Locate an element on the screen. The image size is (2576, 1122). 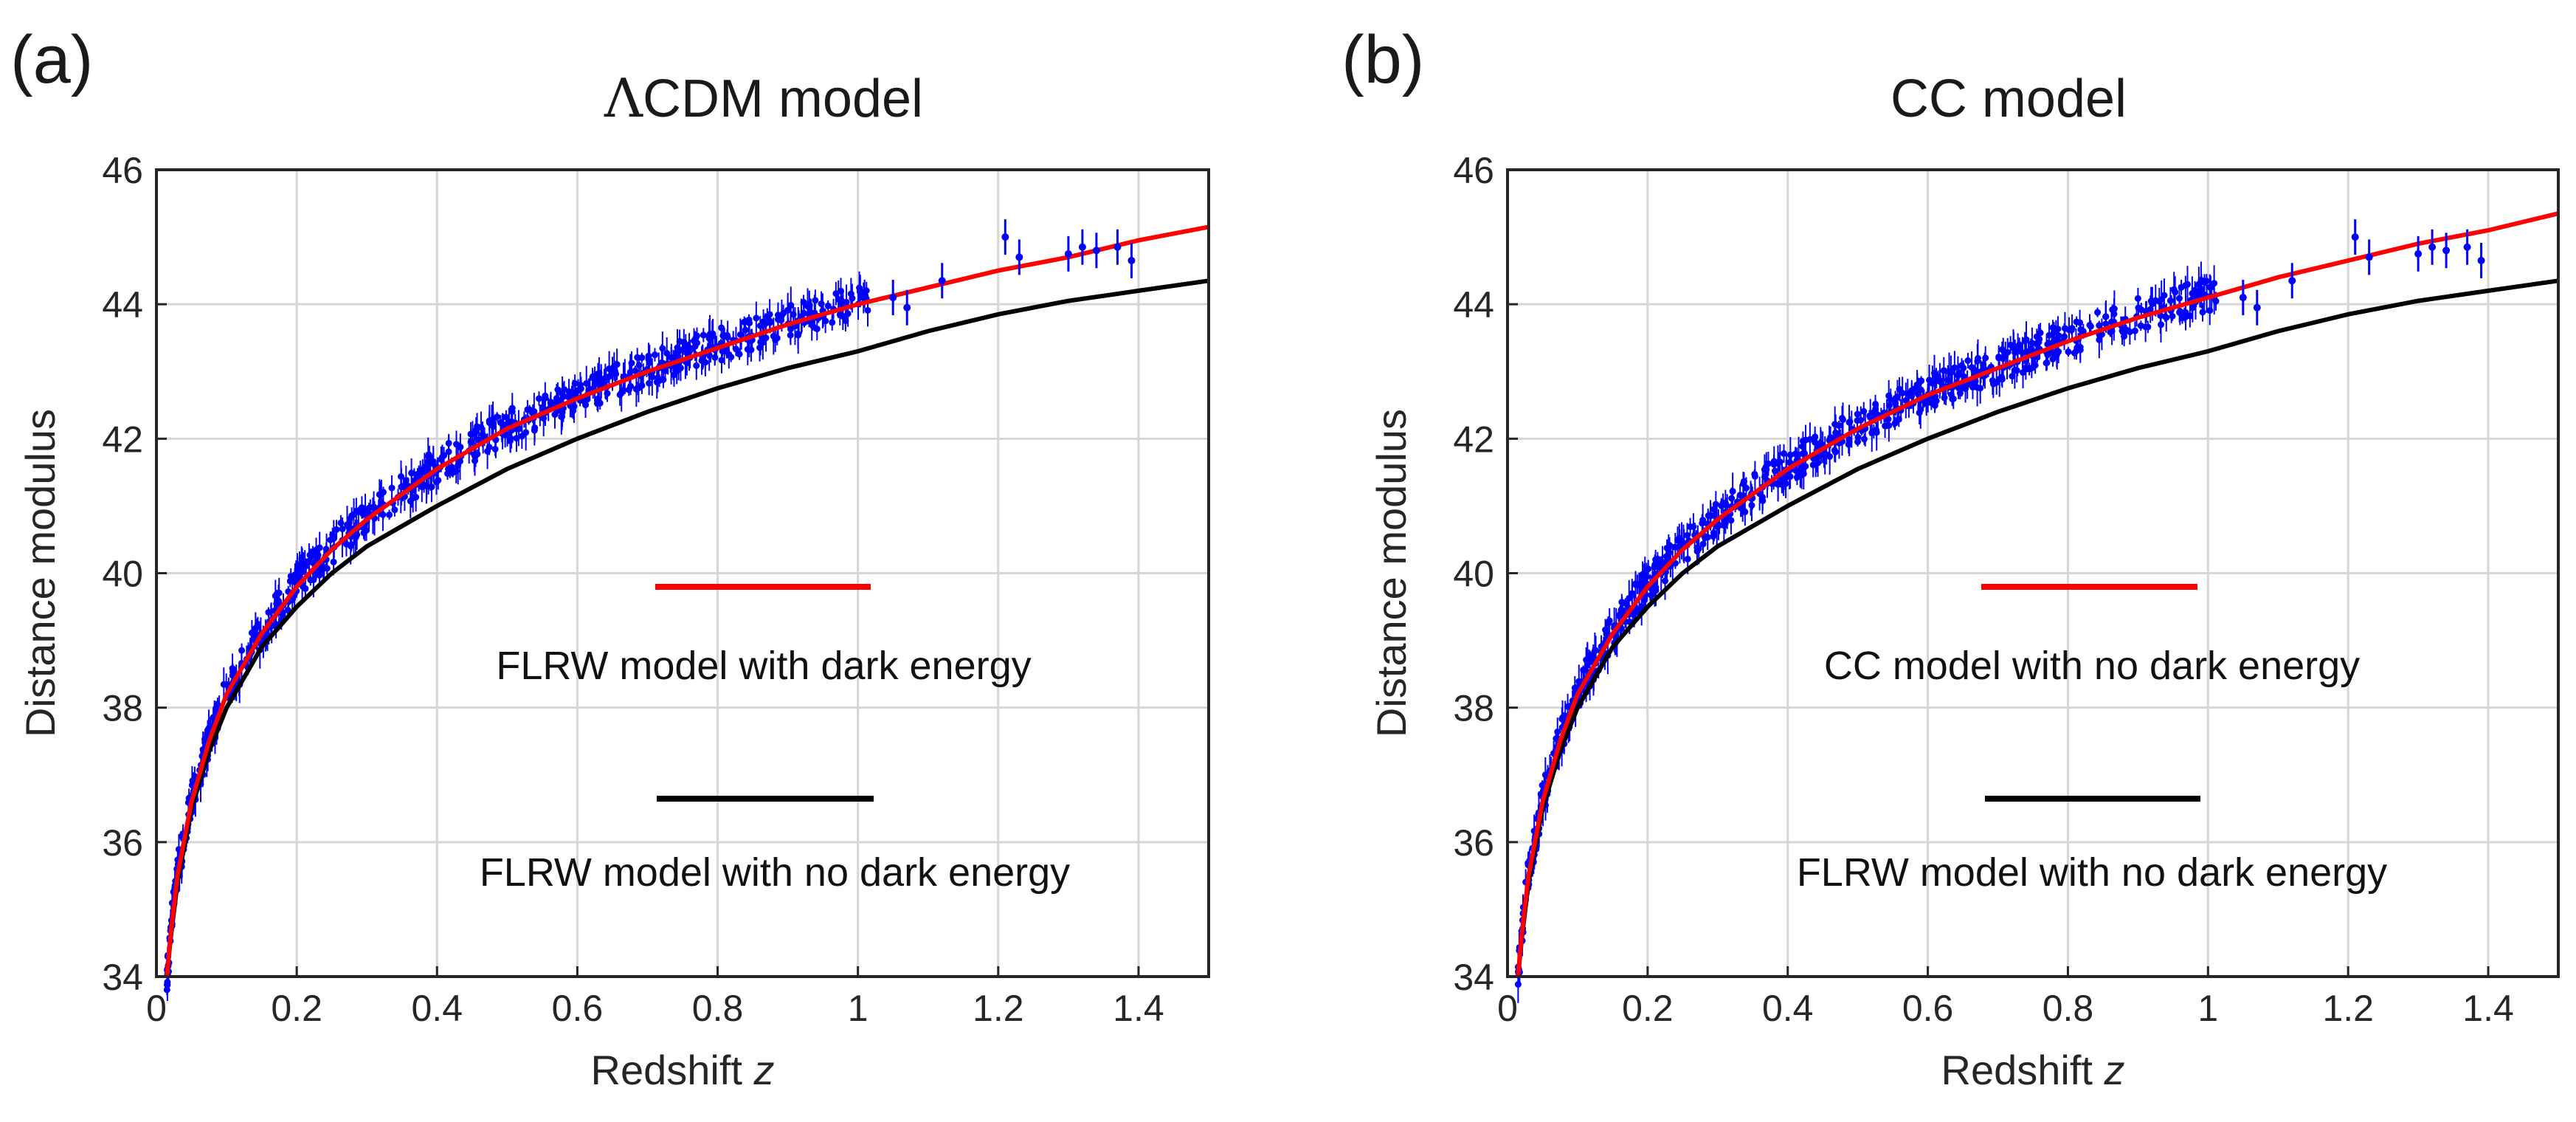
x-tick-label: 0.6 is located at coordinates (1928, 1008).